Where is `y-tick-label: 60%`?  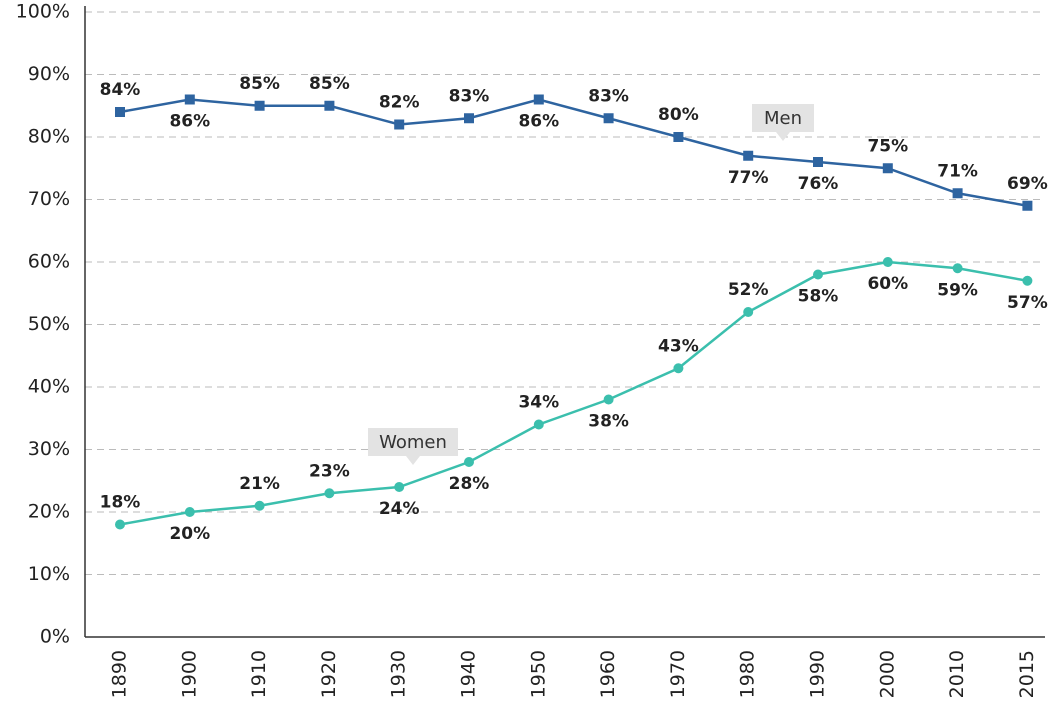
y-tick-label: 60% is located at coordinates (49, 262).